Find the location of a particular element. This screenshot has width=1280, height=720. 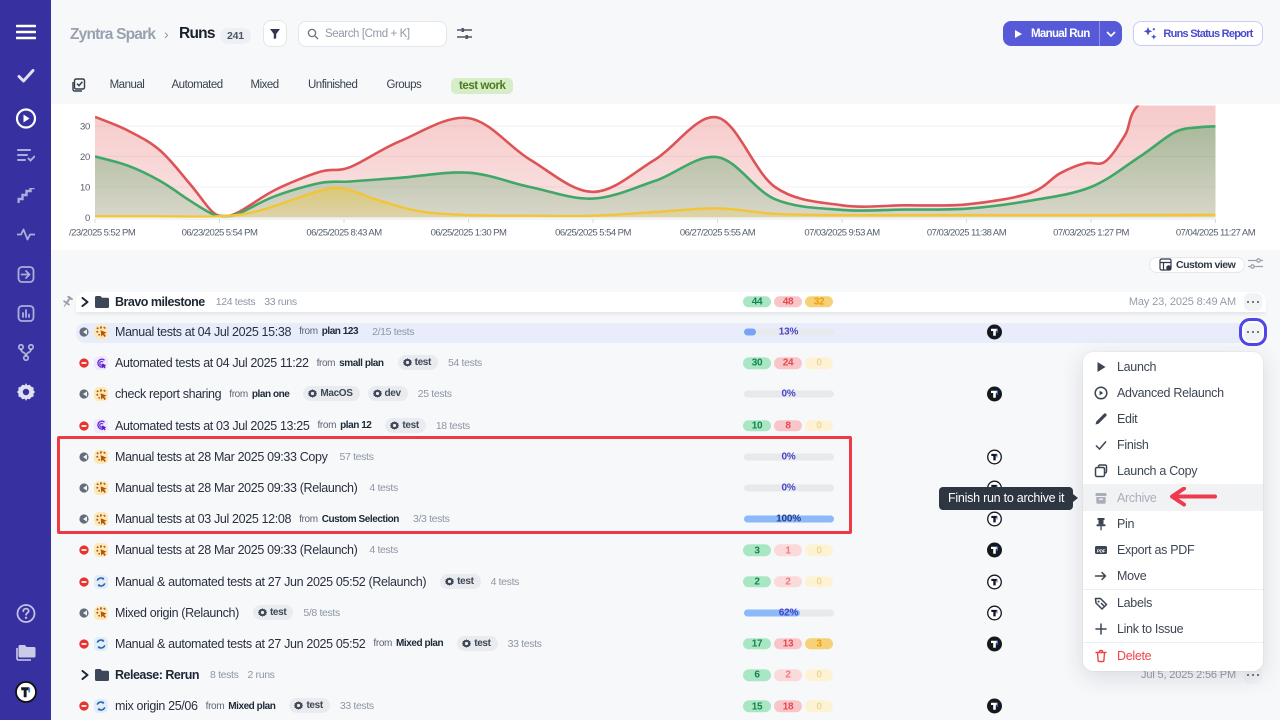

svg-text: 0 is located at coordinates (87, 218).